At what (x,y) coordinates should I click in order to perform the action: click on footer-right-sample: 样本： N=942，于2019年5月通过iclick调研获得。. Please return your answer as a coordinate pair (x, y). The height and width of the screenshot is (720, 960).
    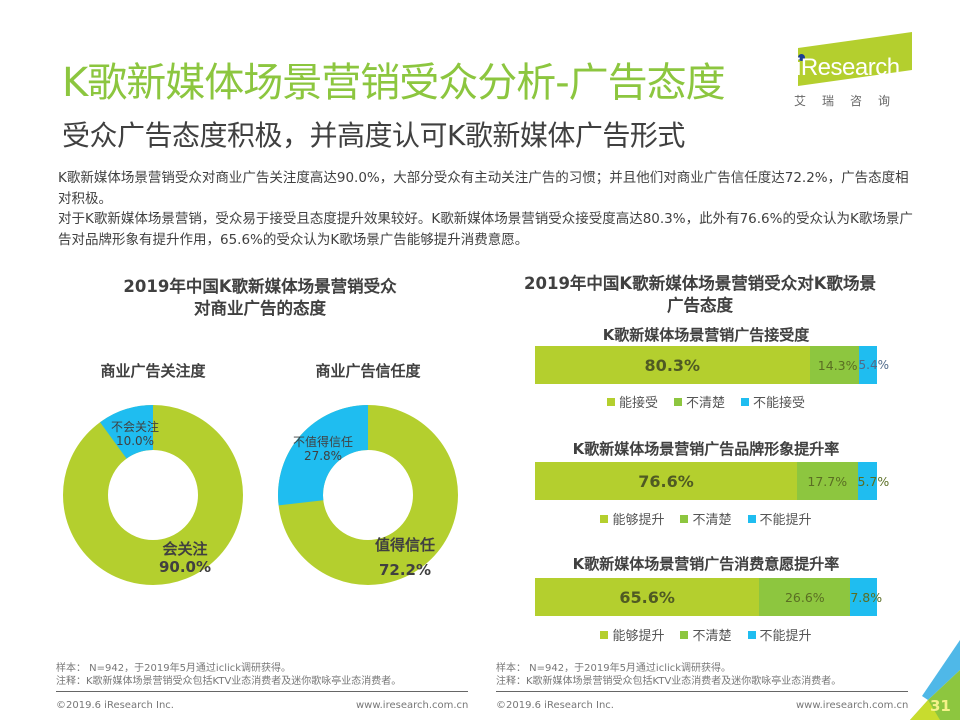
    Looking at the image, I should click on (614, 668).